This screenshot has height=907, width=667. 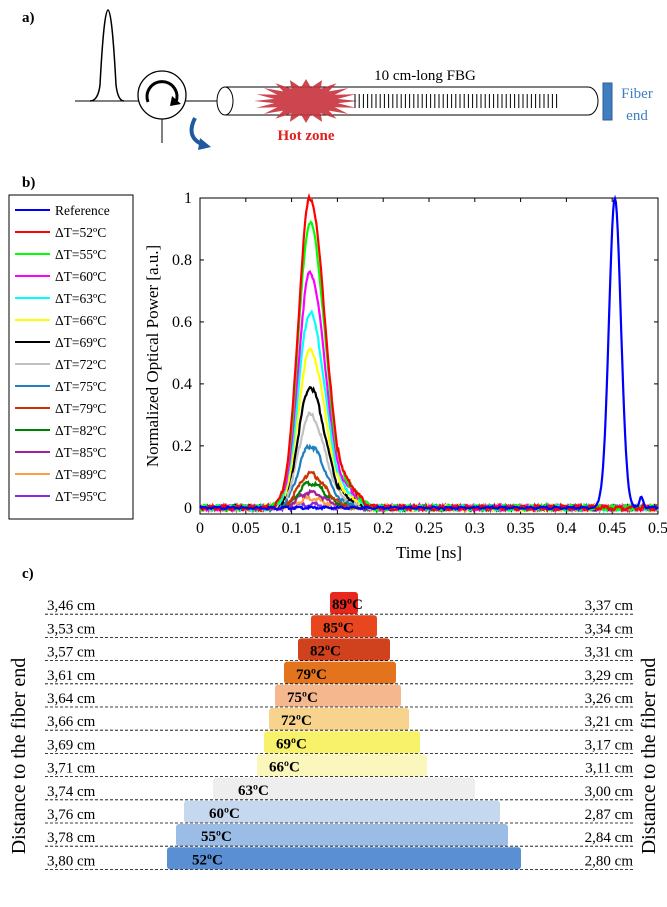 I want to click on y-tick-label: 1, so click(x=188, y=198).